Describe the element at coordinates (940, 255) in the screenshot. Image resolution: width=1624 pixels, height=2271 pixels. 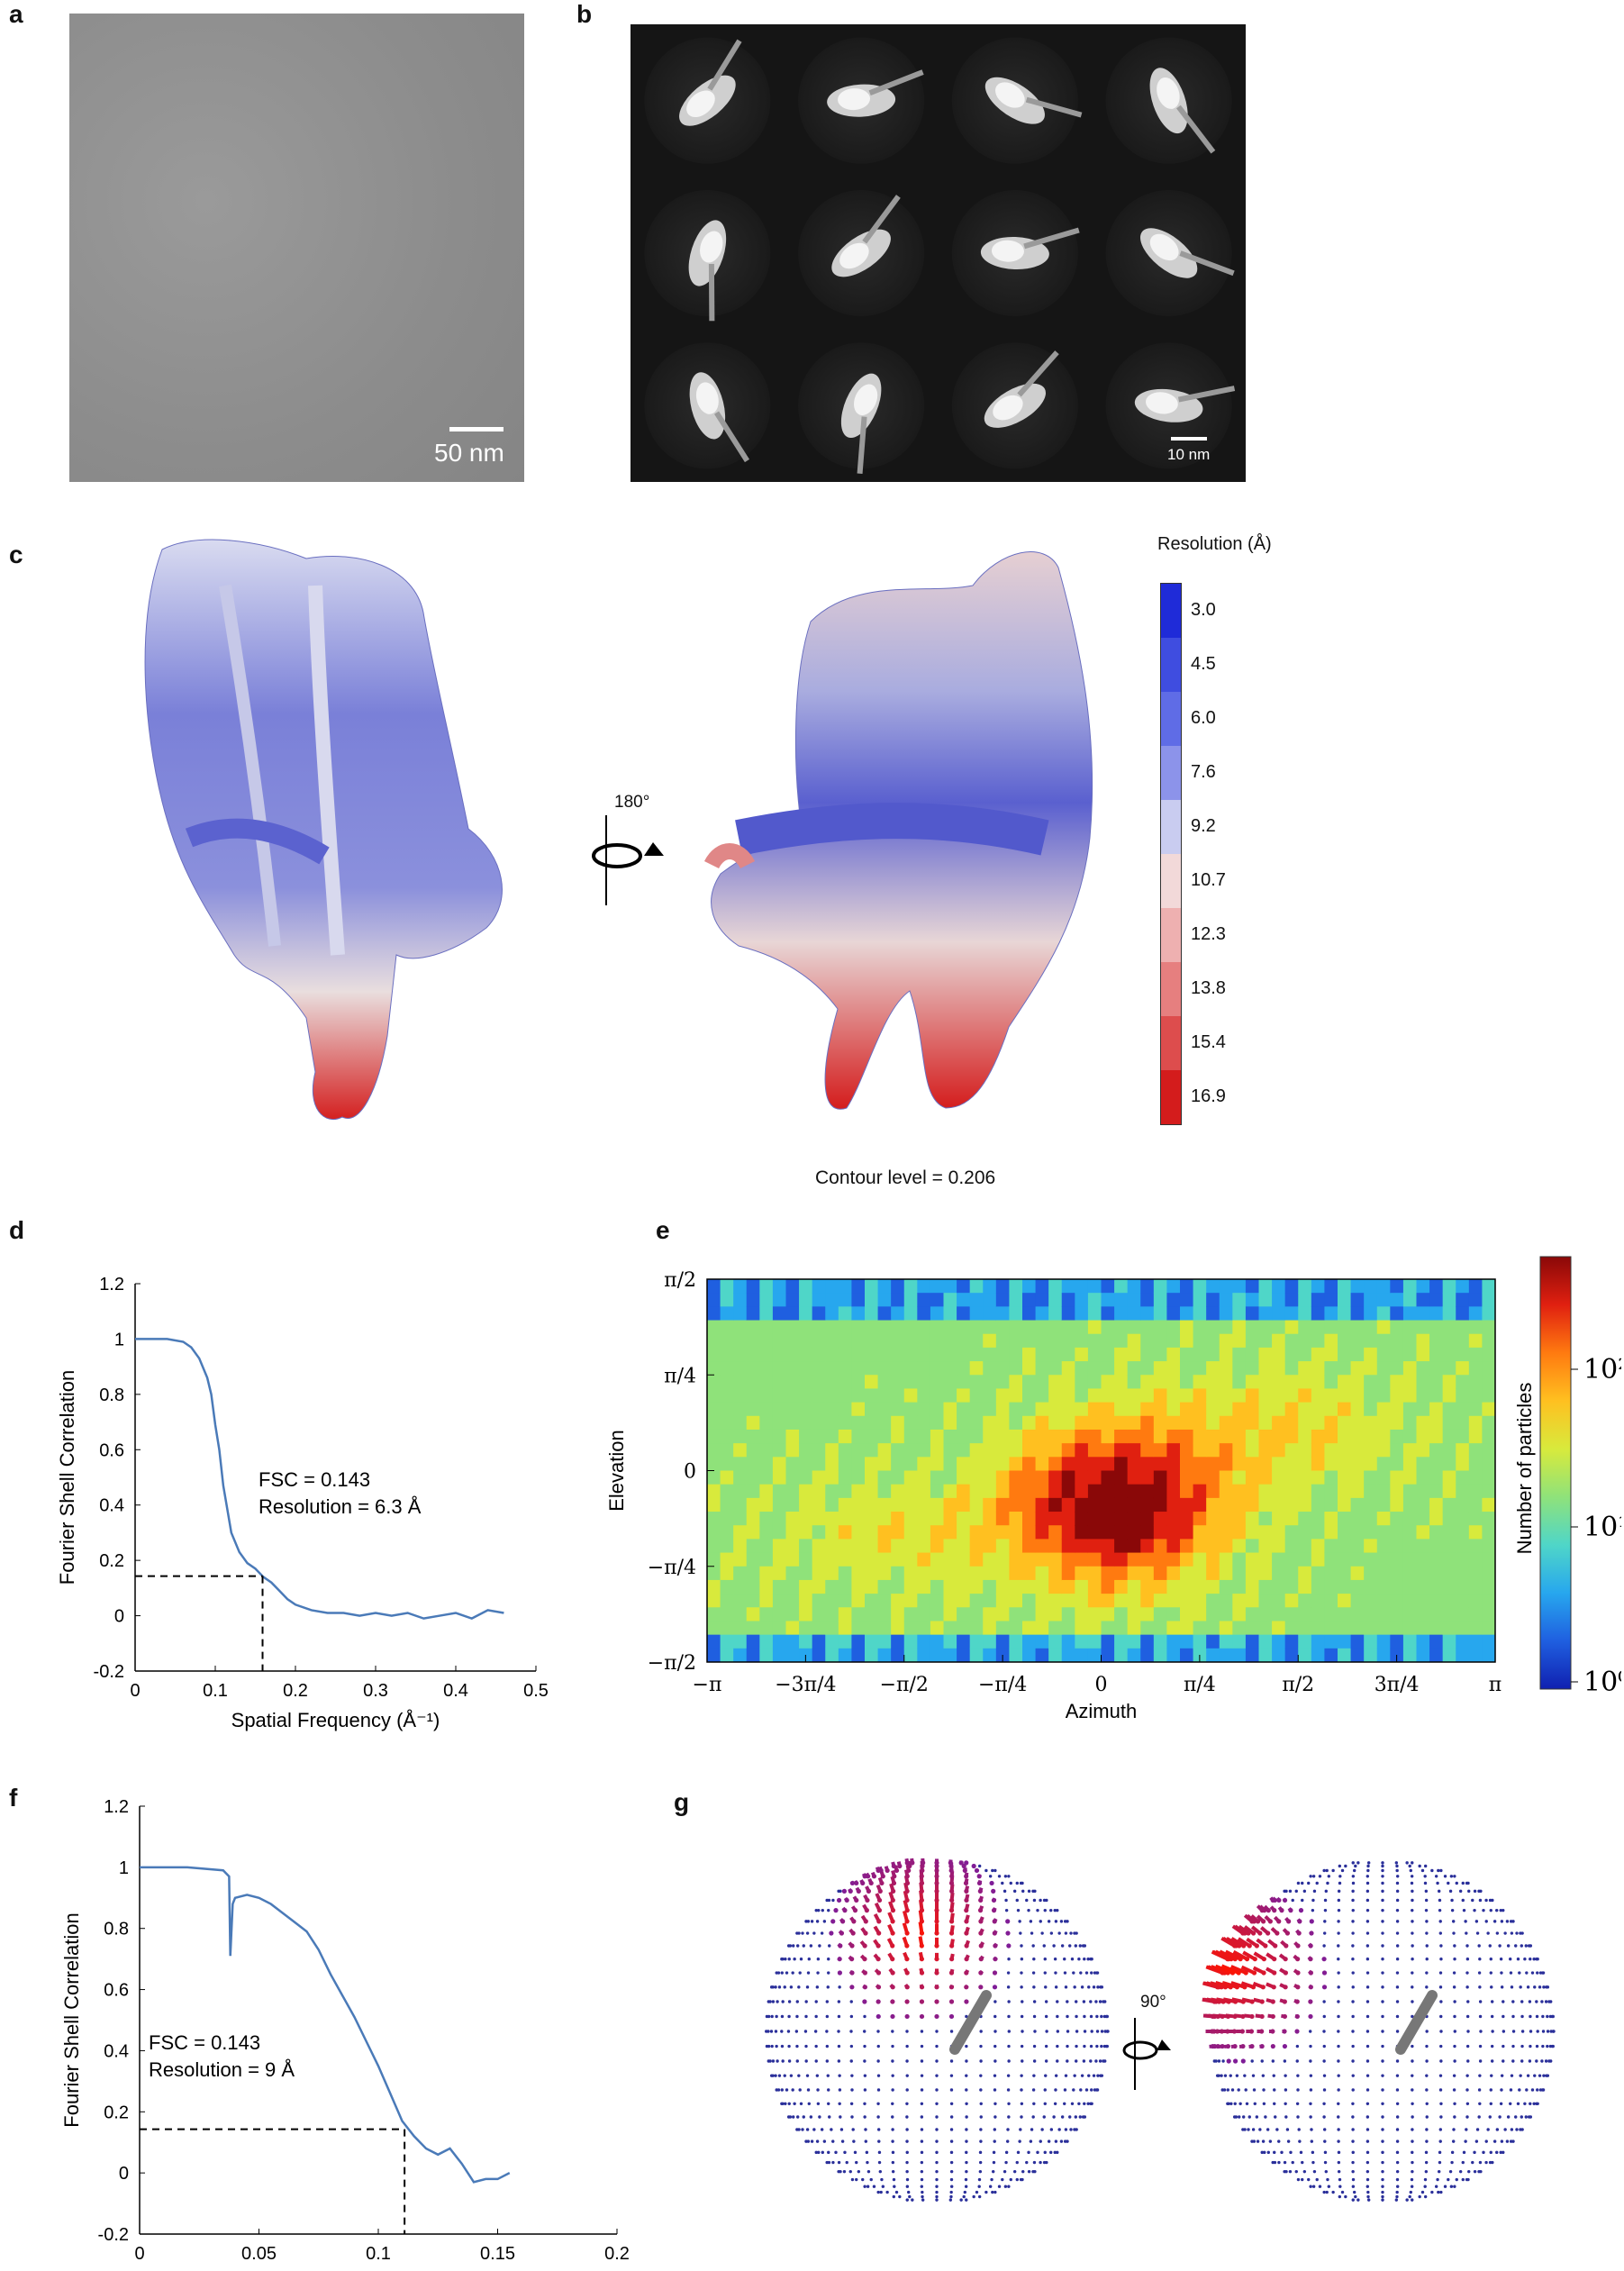
I see `class-averages-svg` at that location.